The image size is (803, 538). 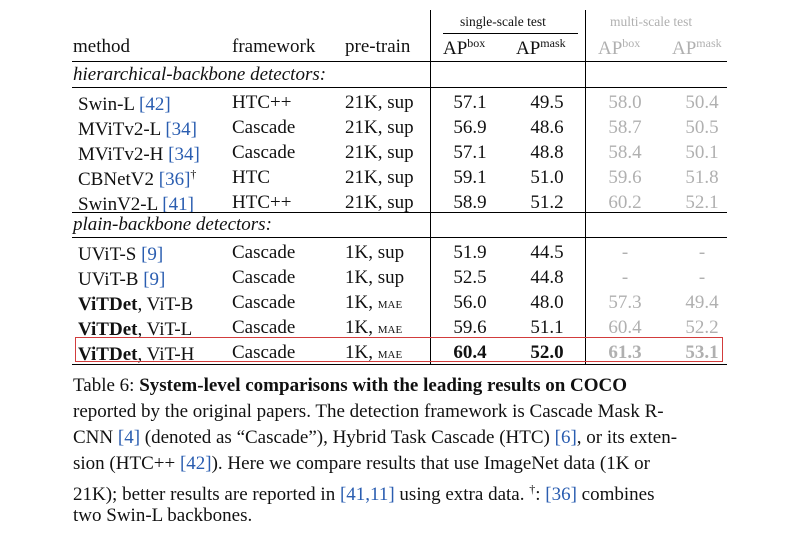 I want to click on col-ms-apbox: APbox, so click(x=619, y=47).